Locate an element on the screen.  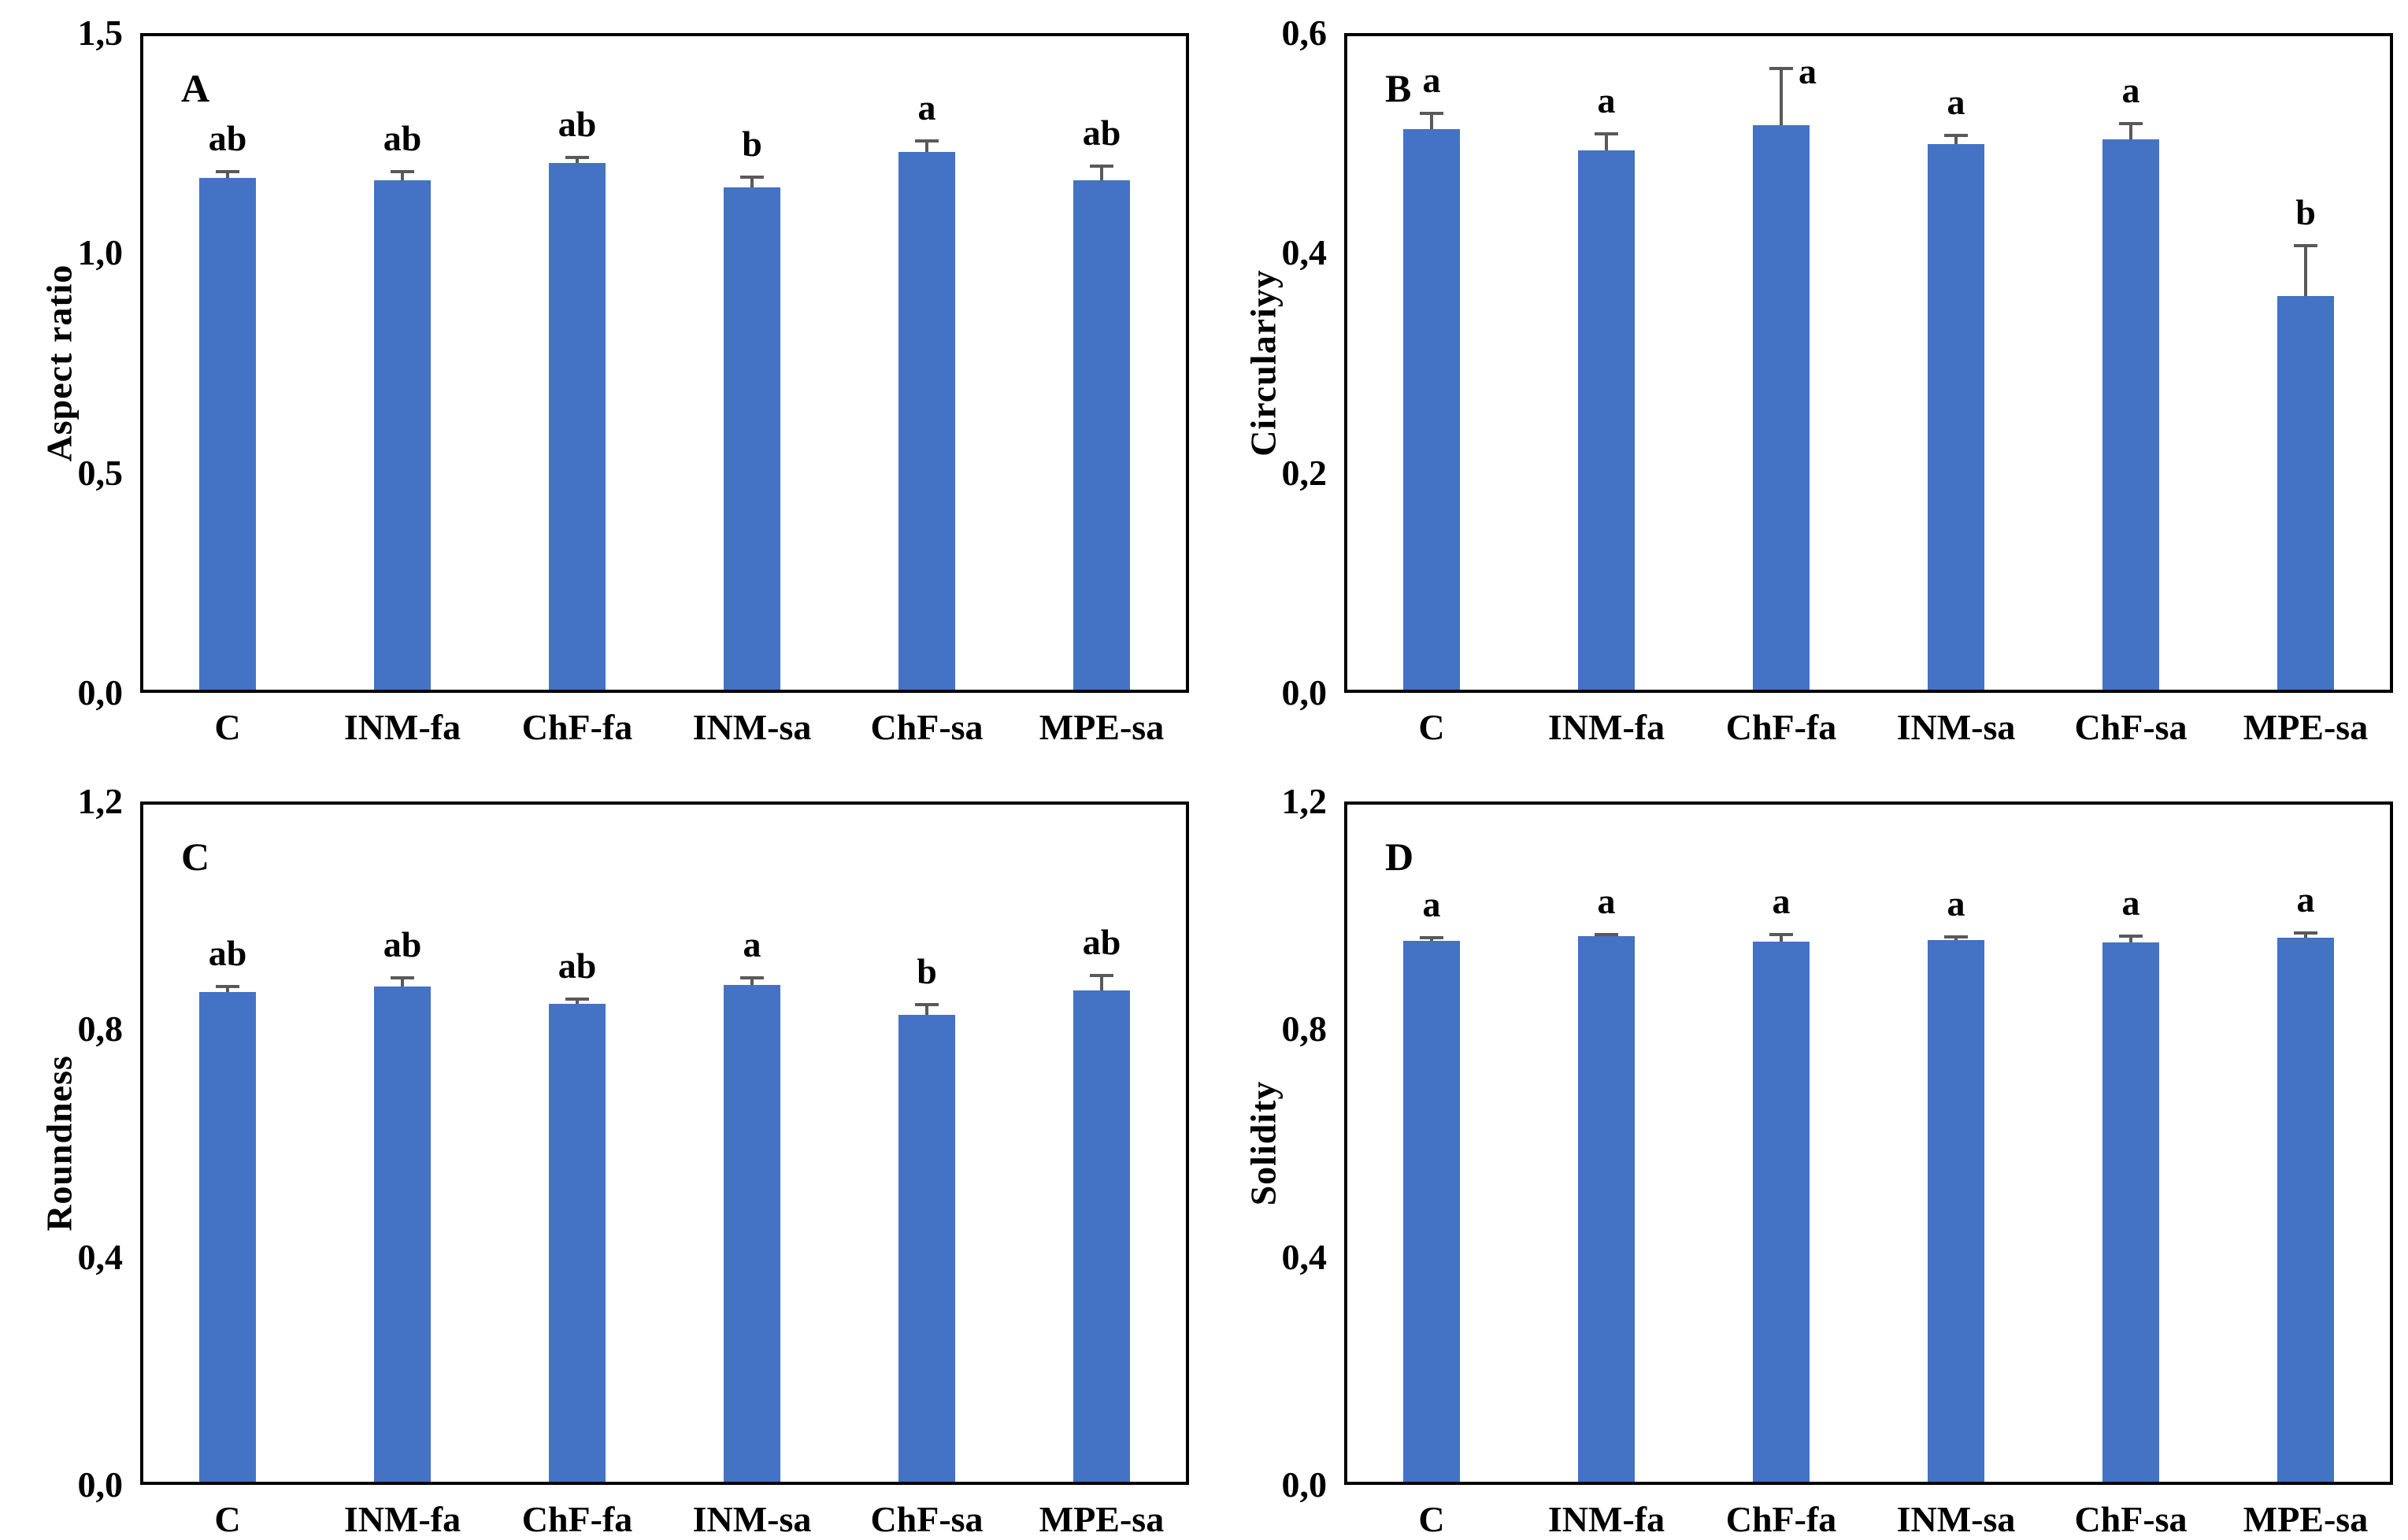
panel-letter: C is located at coordinates (195, 857).